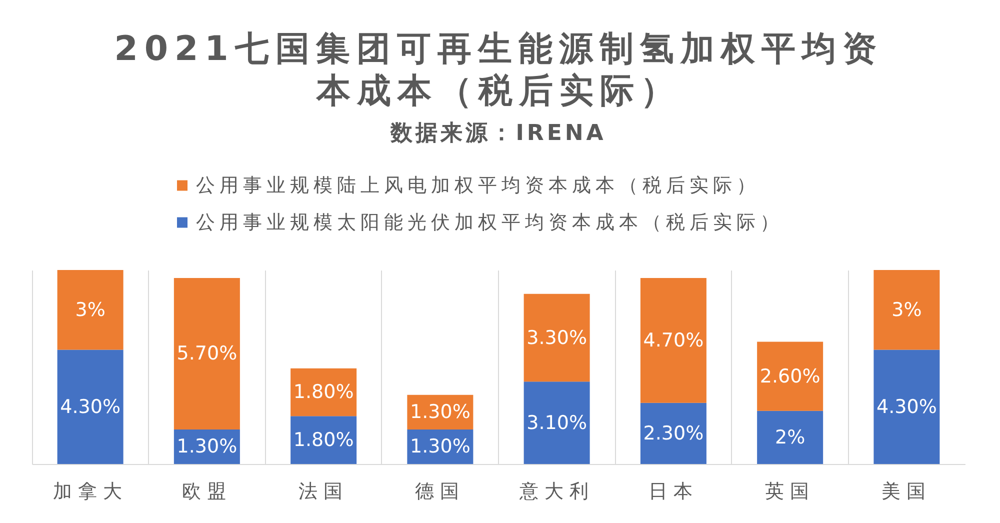  I want to click on data-label: 2%, so click(790, 437).